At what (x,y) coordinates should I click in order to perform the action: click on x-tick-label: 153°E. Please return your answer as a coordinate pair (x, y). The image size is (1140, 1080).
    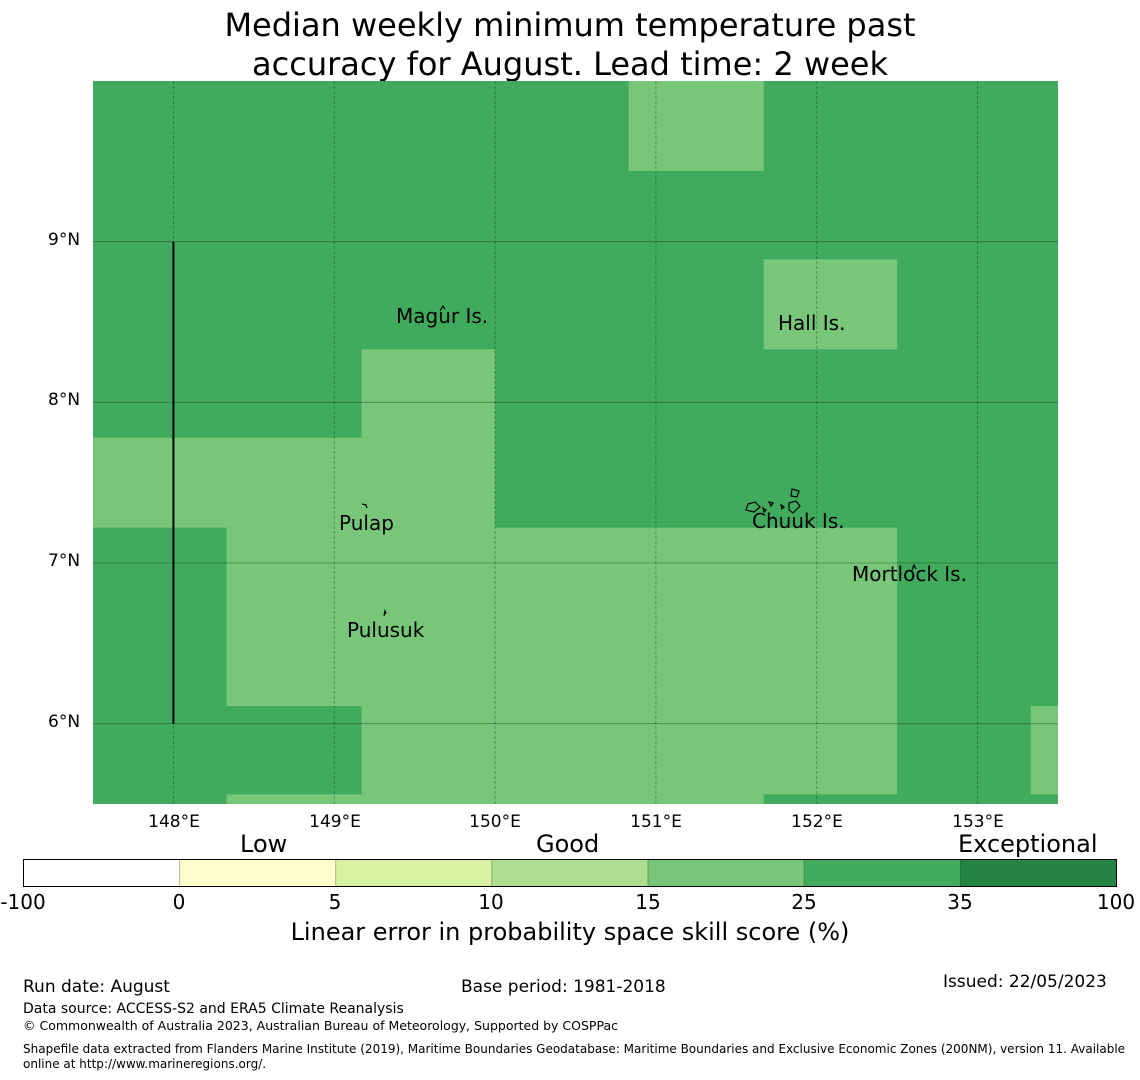
    Looking at the image, I should click on (978, 822).